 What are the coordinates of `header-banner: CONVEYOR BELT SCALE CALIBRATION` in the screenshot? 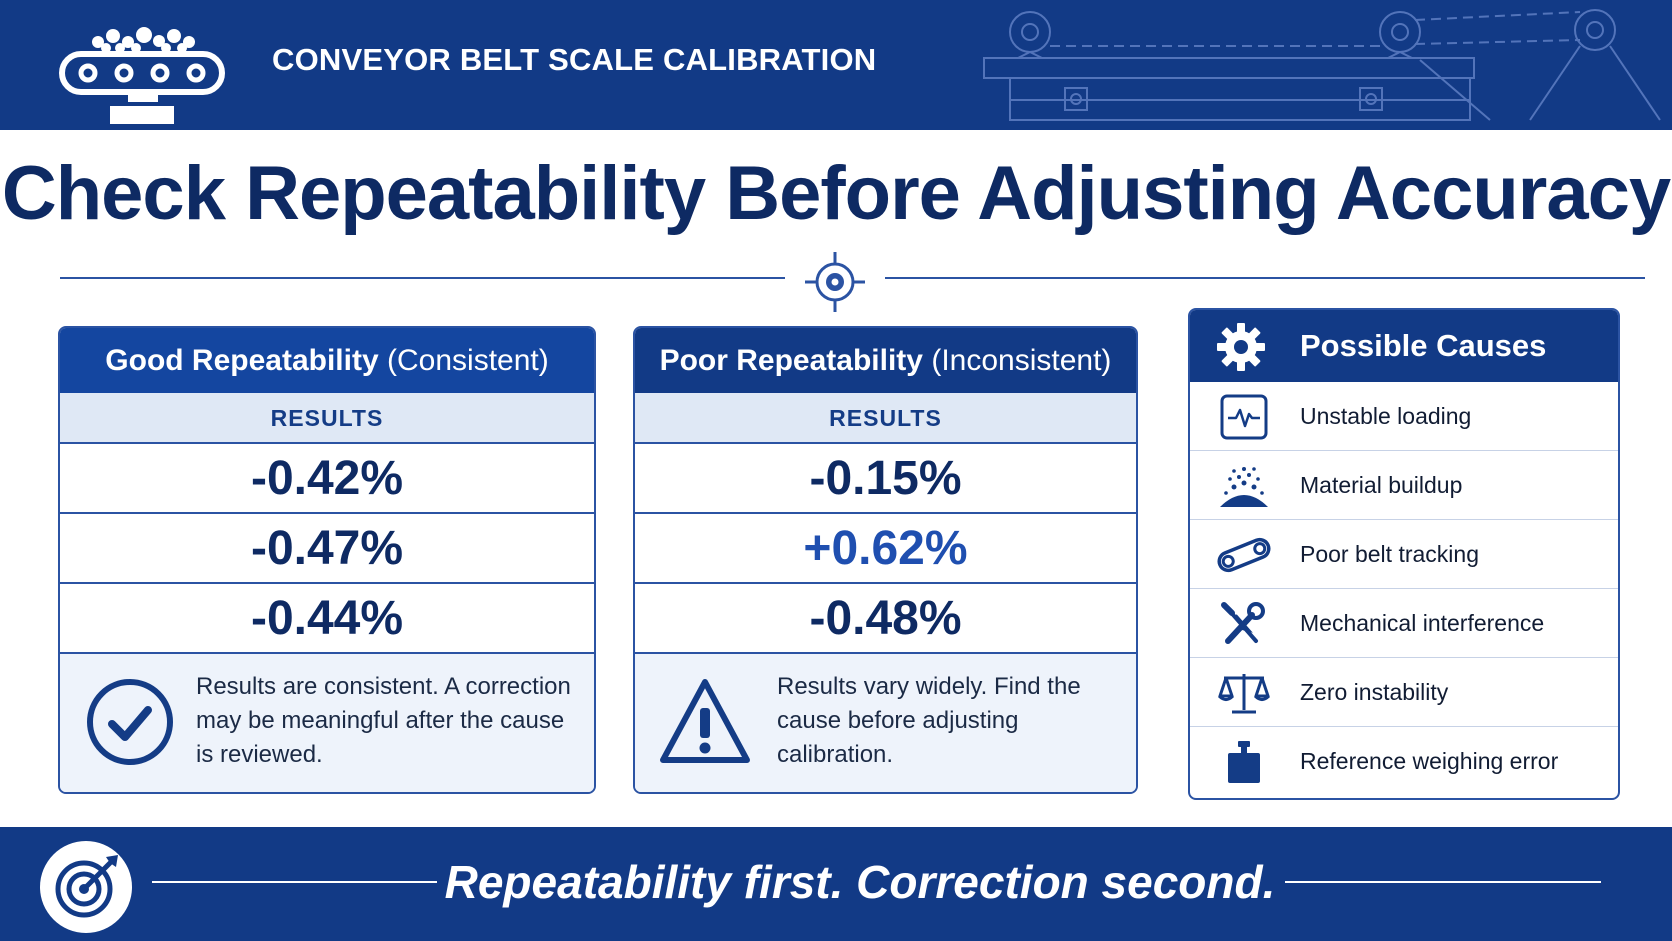 It's located at (836, 65).